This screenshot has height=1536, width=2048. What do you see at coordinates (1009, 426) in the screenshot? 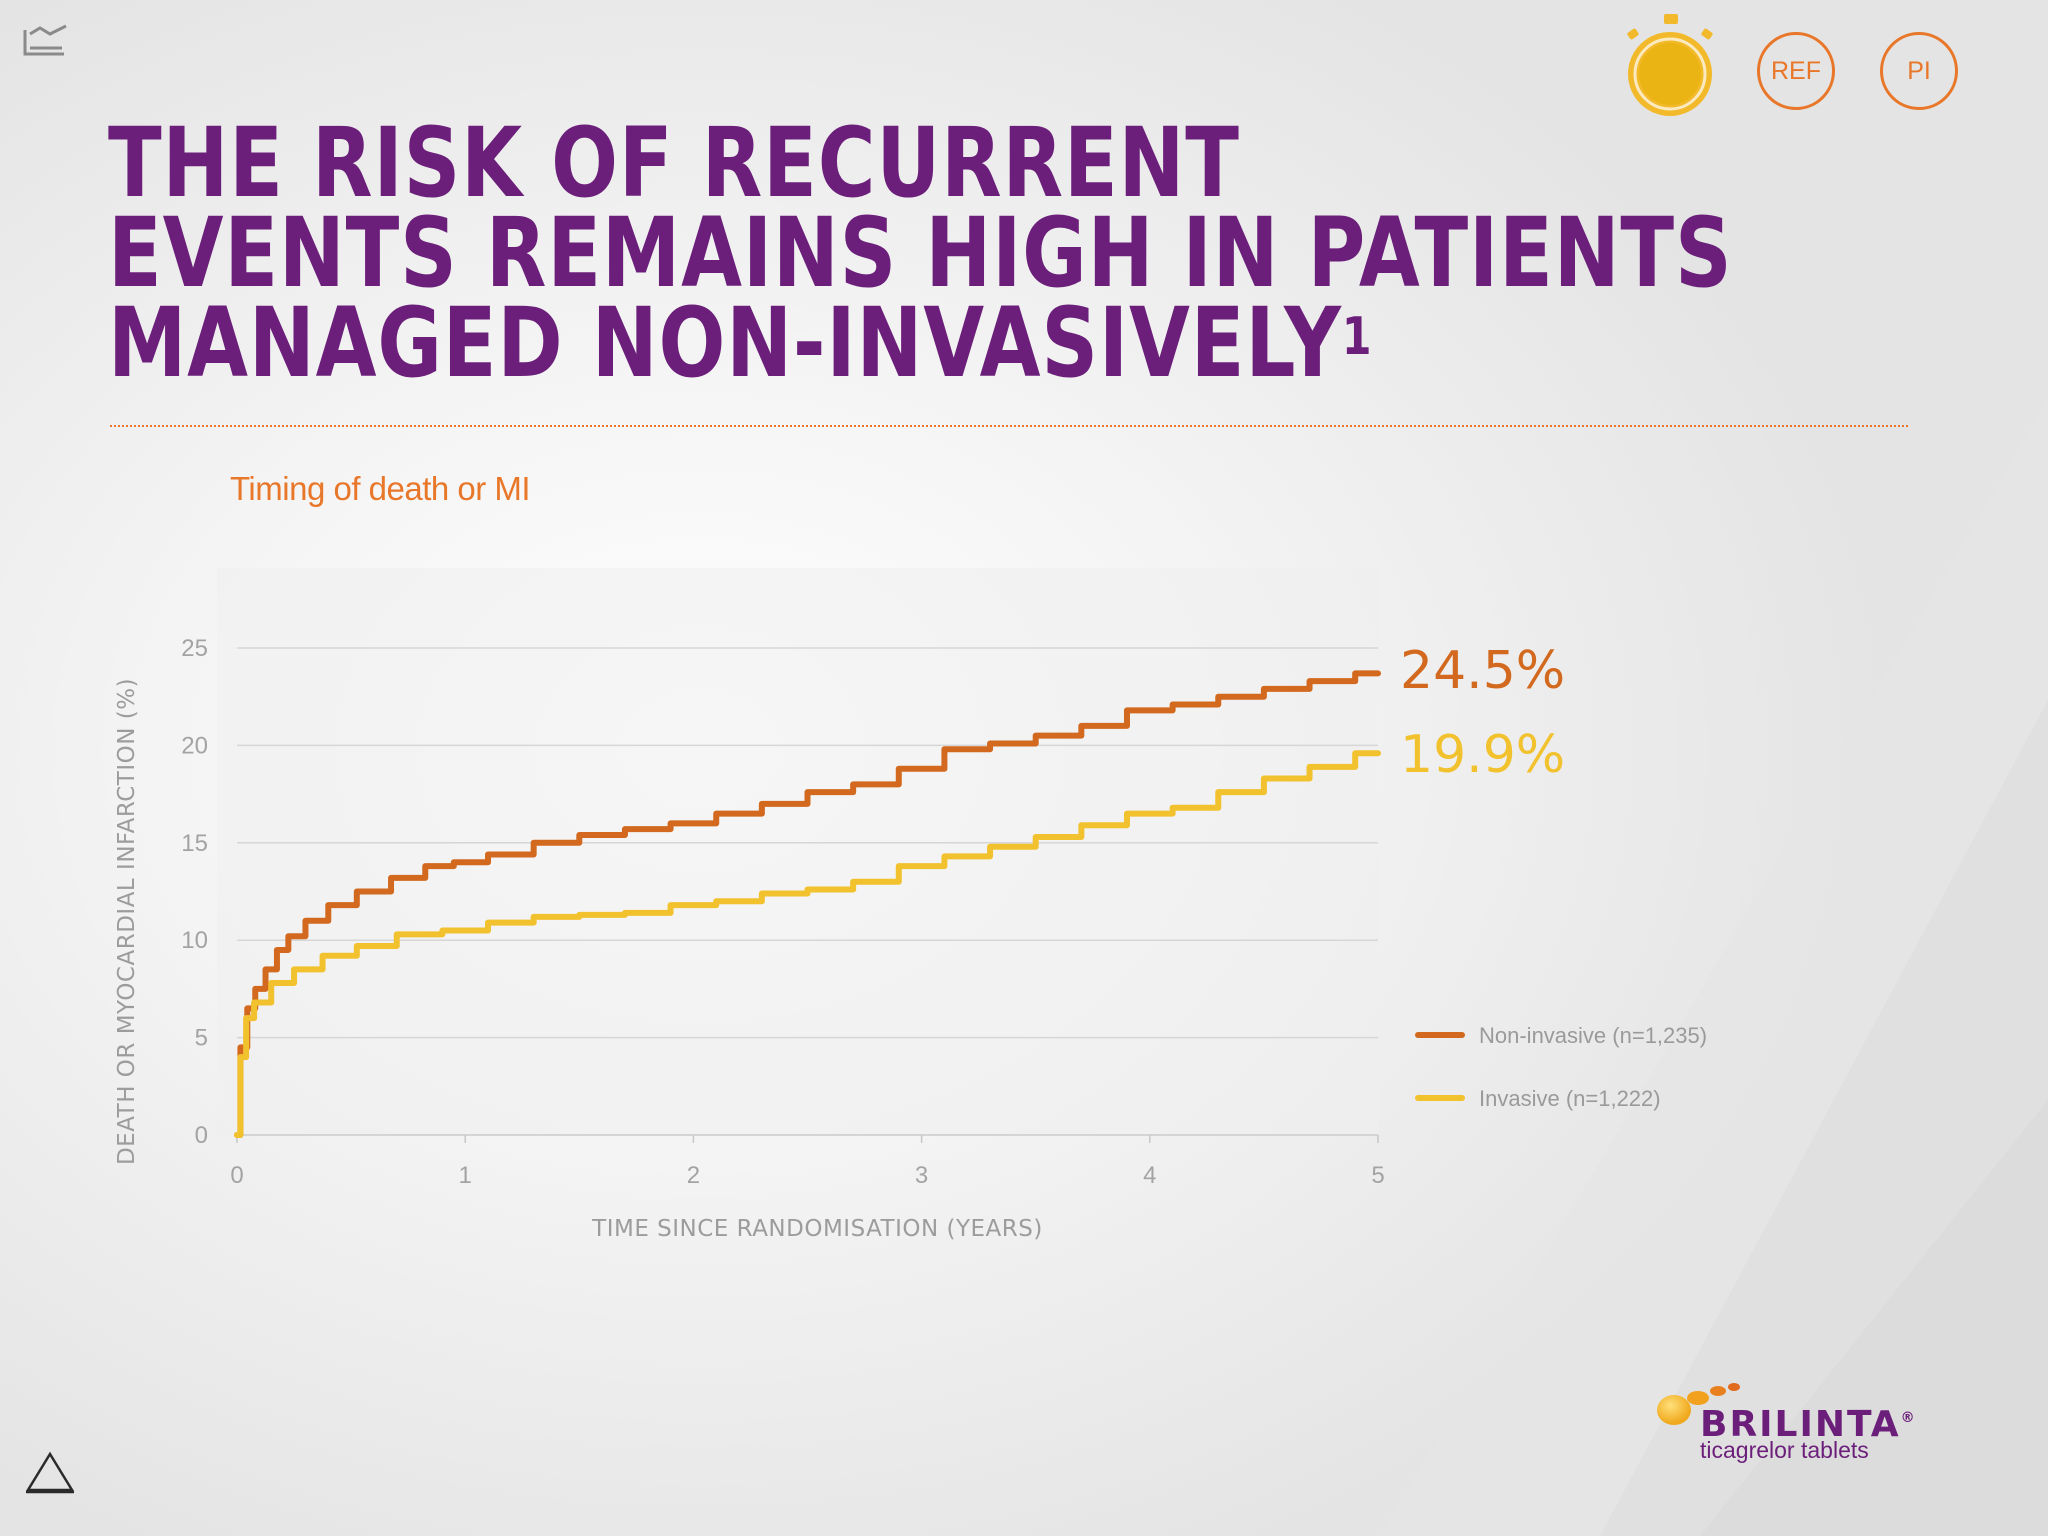
I see `title-divider` at bounding box center [1009, 426].